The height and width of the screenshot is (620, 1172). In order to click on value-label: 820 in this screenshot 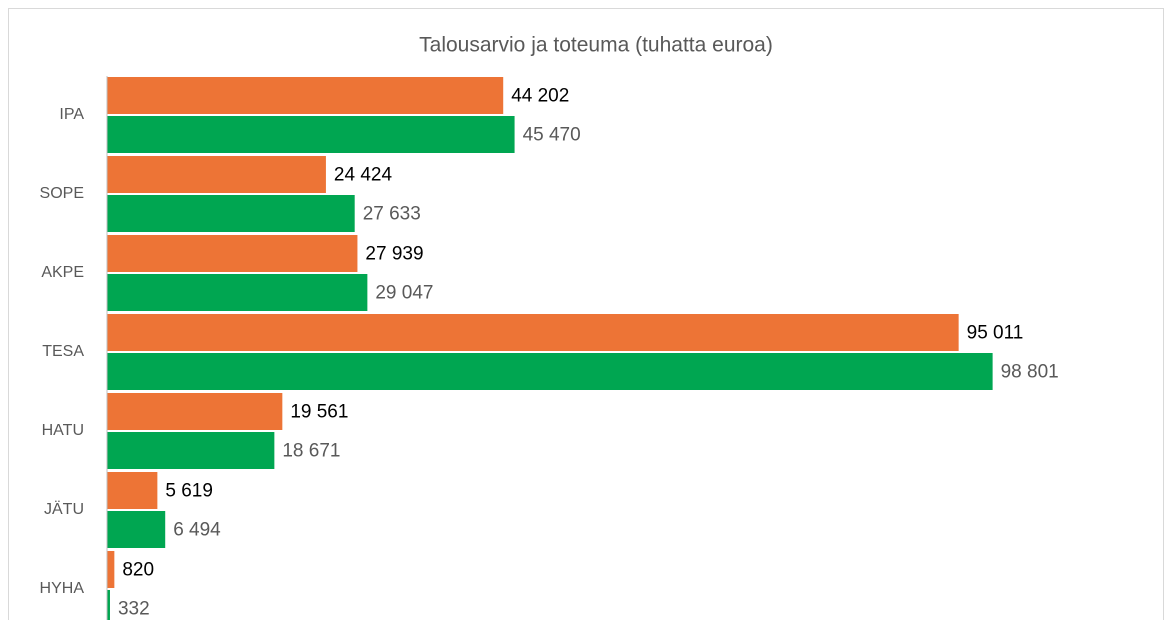, I will do `click(138, 570)`.